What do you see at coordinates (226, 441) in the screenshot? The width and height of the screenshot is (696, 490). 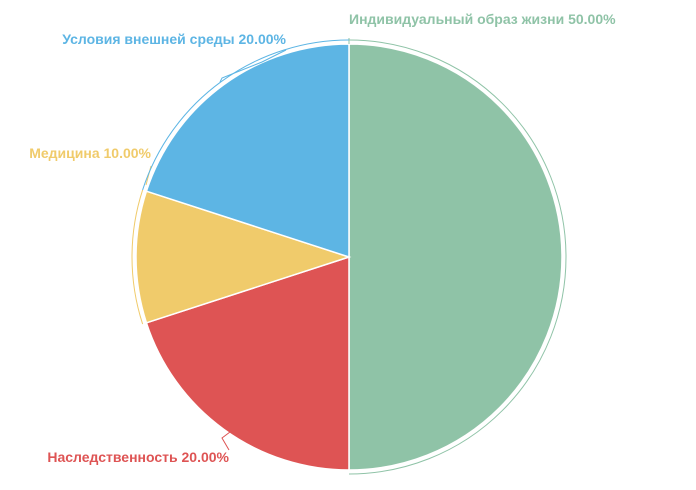 I see `leader-heredity` at bounding box center [226, 441].